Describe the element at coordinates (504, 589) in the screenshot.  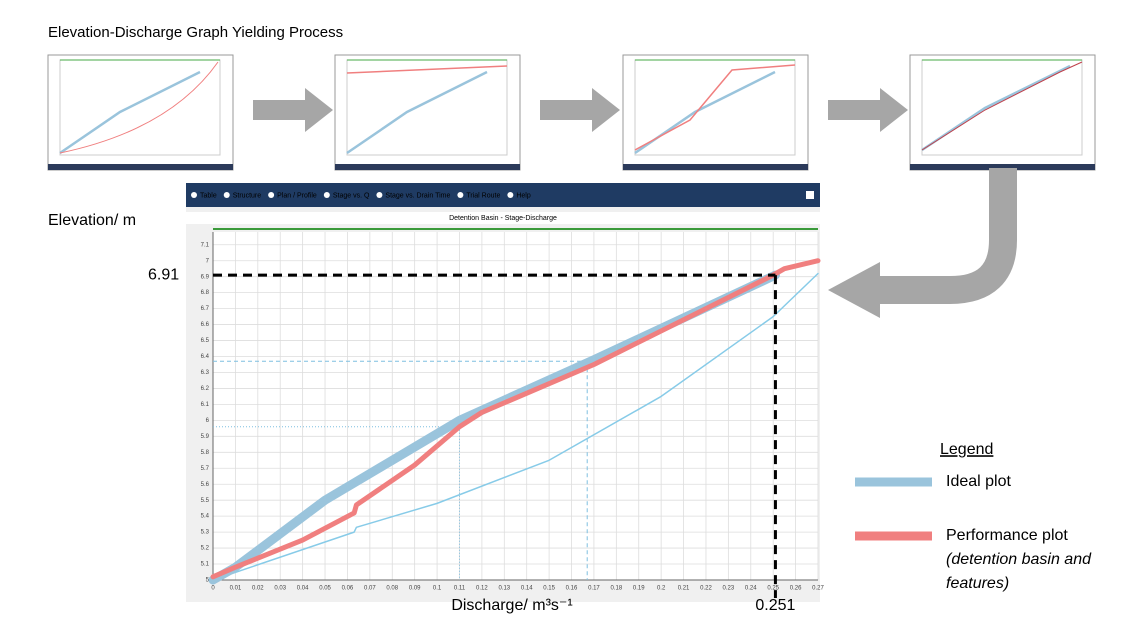
I see `x-tick-label: 0.13` at that location.